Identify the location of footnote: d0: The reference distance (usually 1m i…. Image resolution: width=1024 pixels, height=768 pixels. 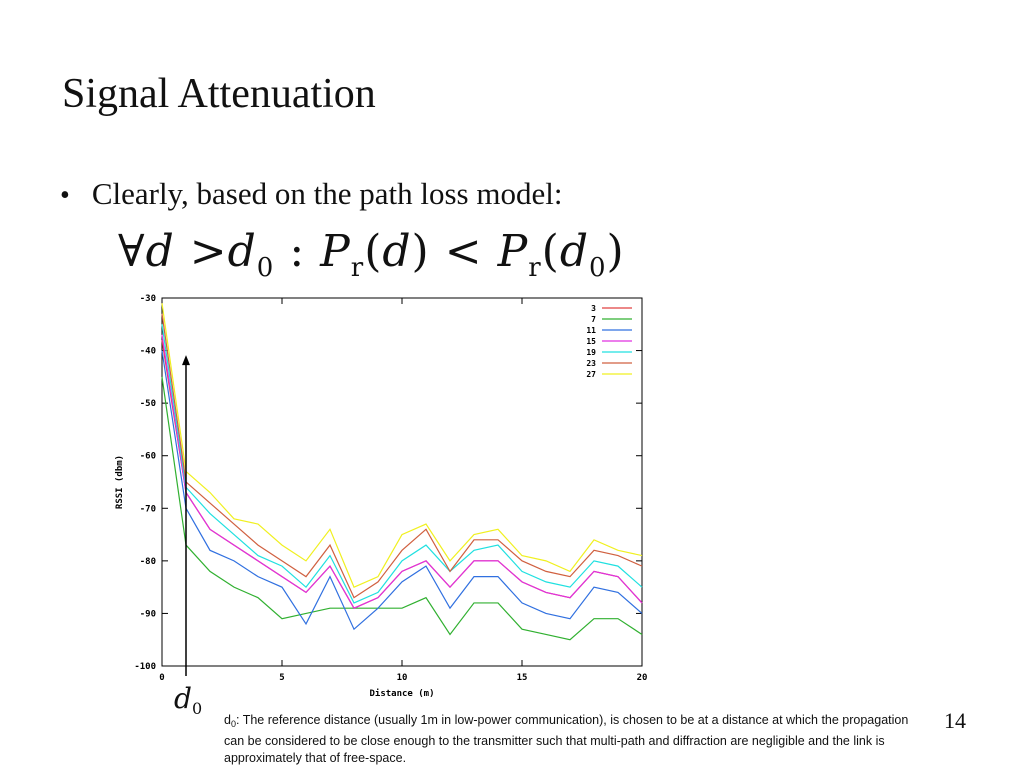
(574, 739).